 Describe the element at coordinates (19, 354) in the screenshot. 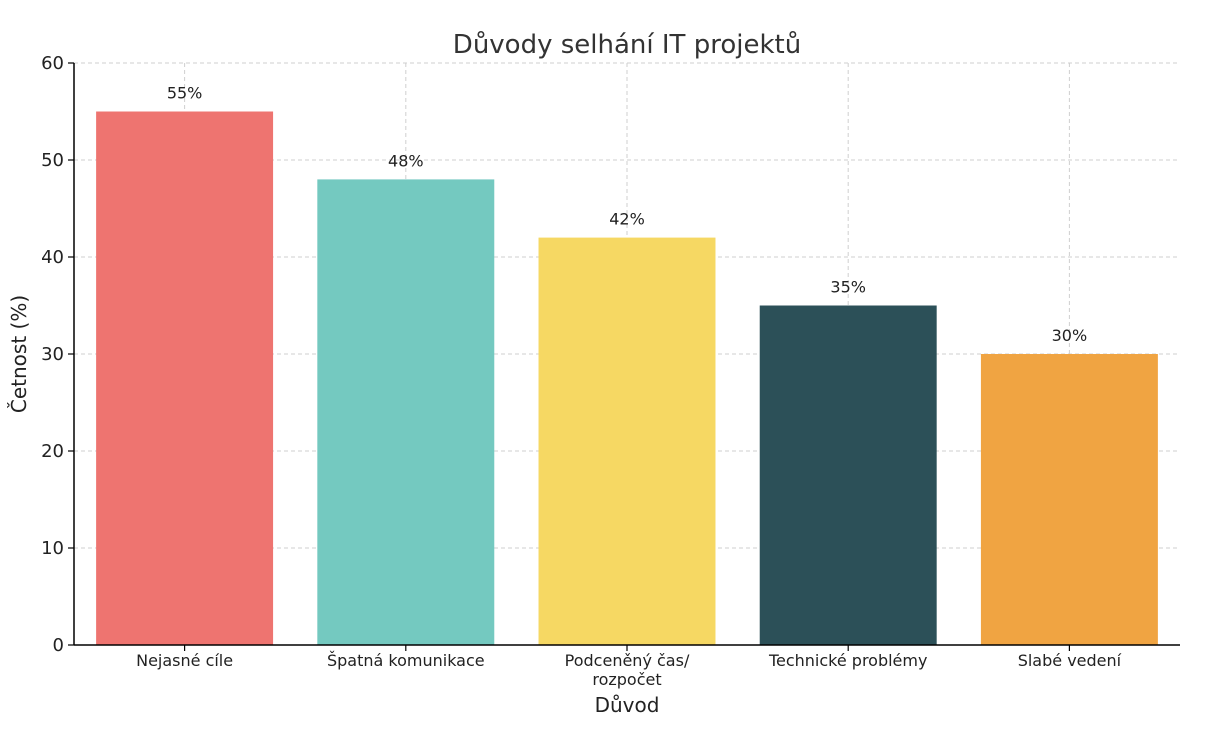

I see `y-axis-title: Četnost (%)` at that location.